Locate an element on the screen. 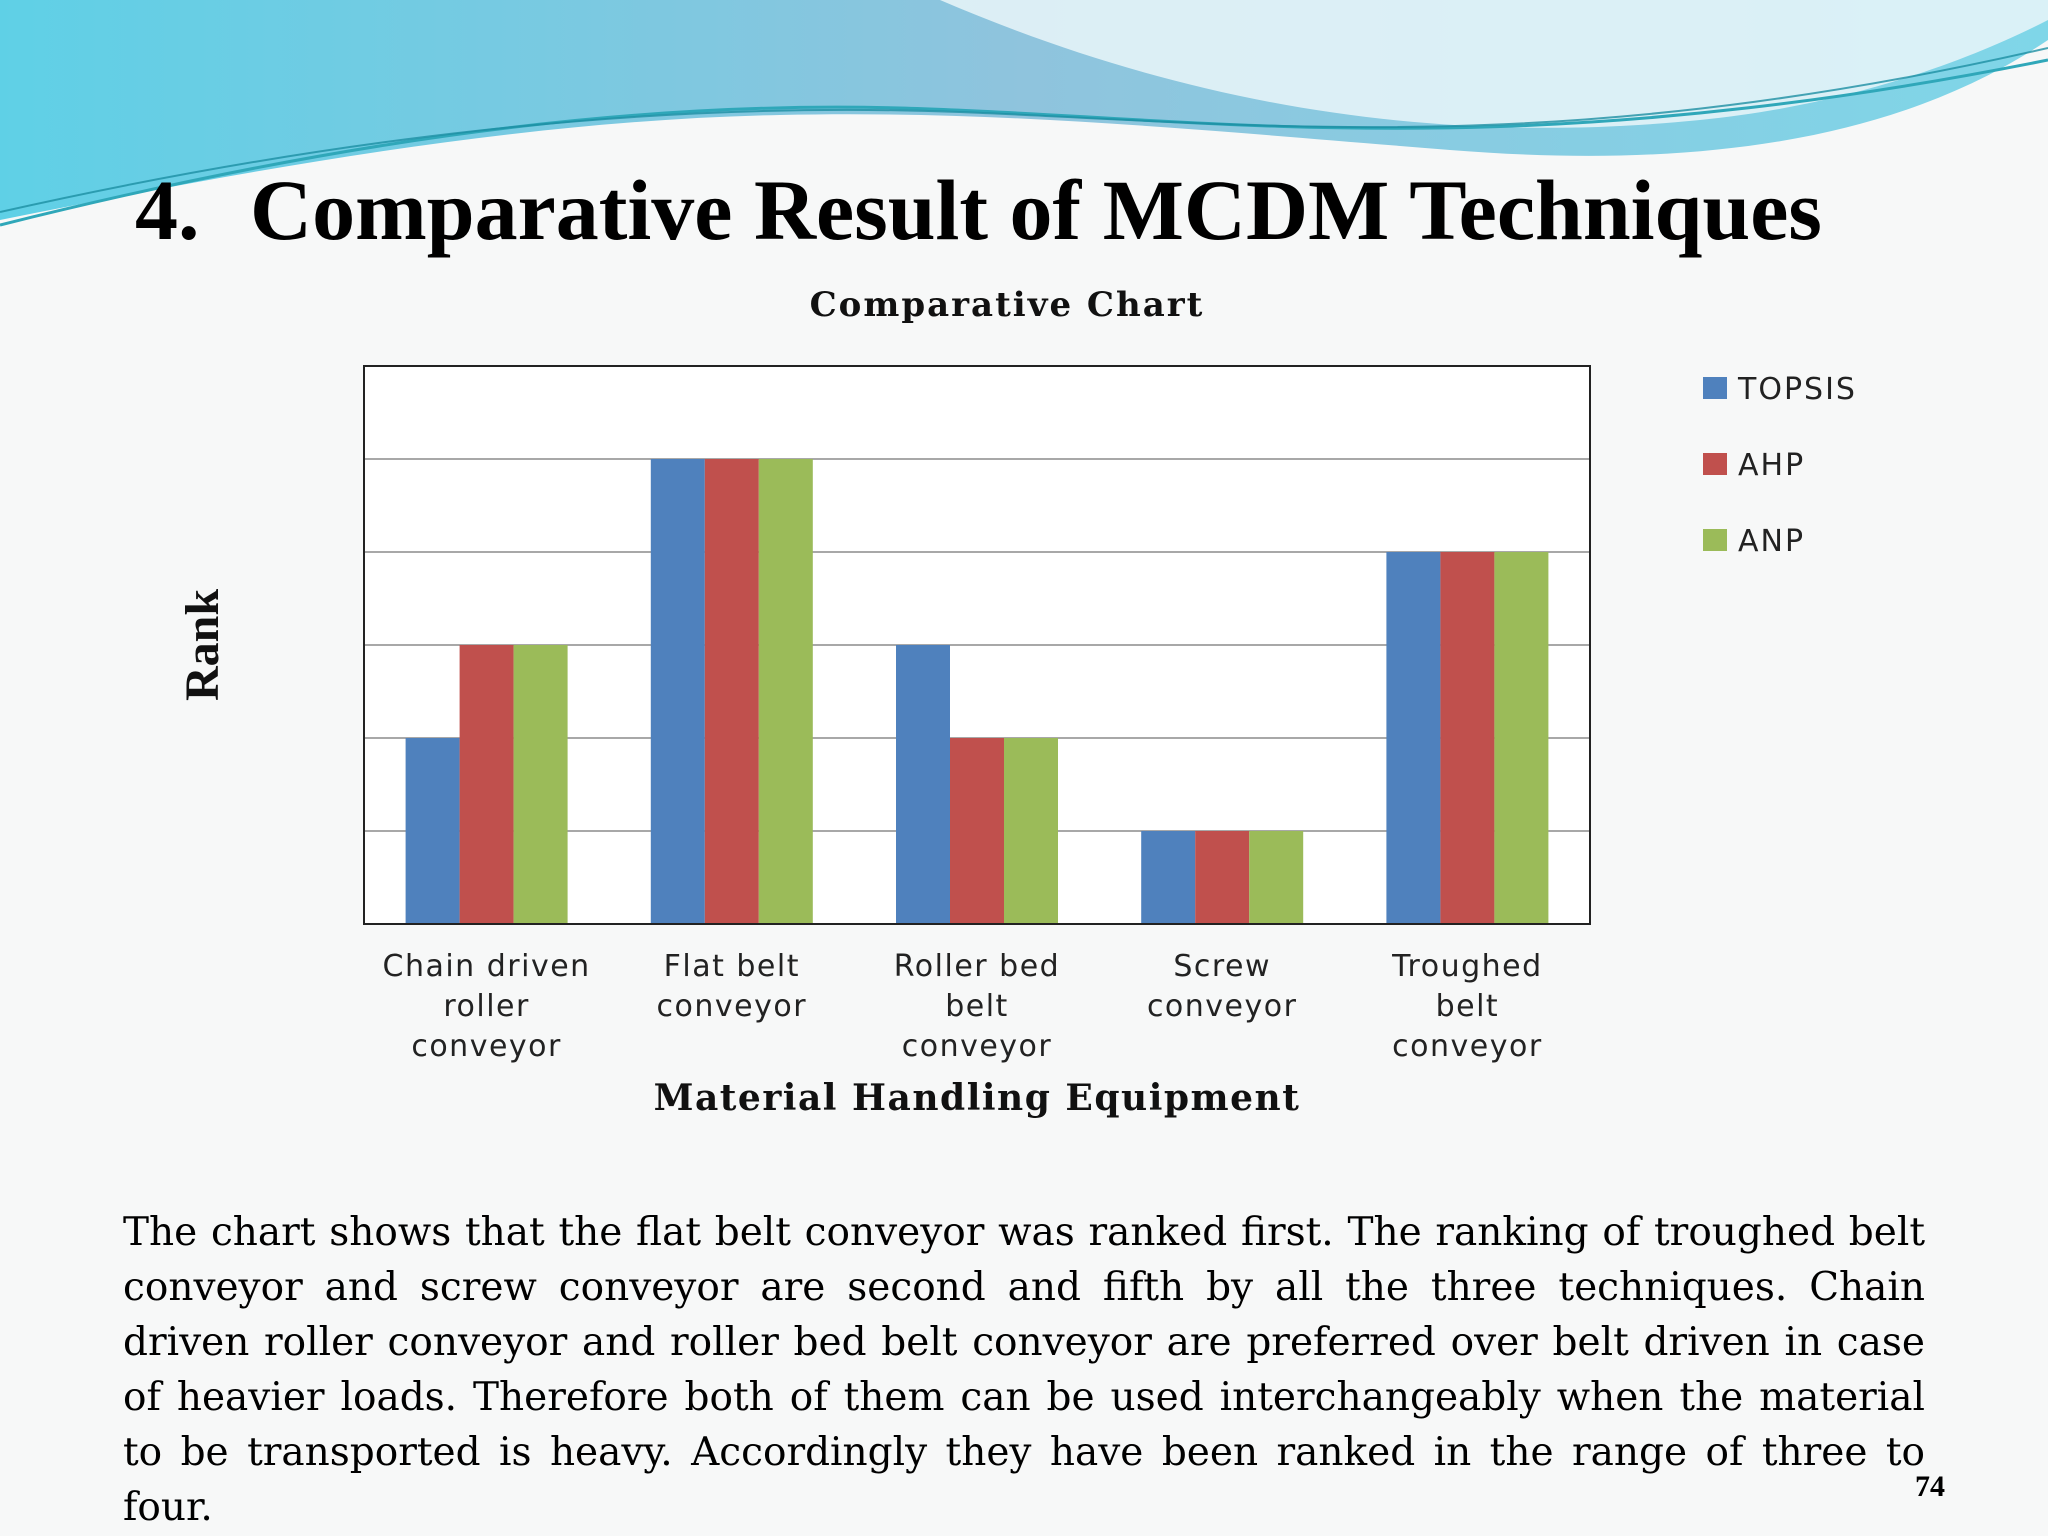 This screenshot has height=1536, width=2048. chart-title: Comparative Chart is located at coordinates (1007, 305).